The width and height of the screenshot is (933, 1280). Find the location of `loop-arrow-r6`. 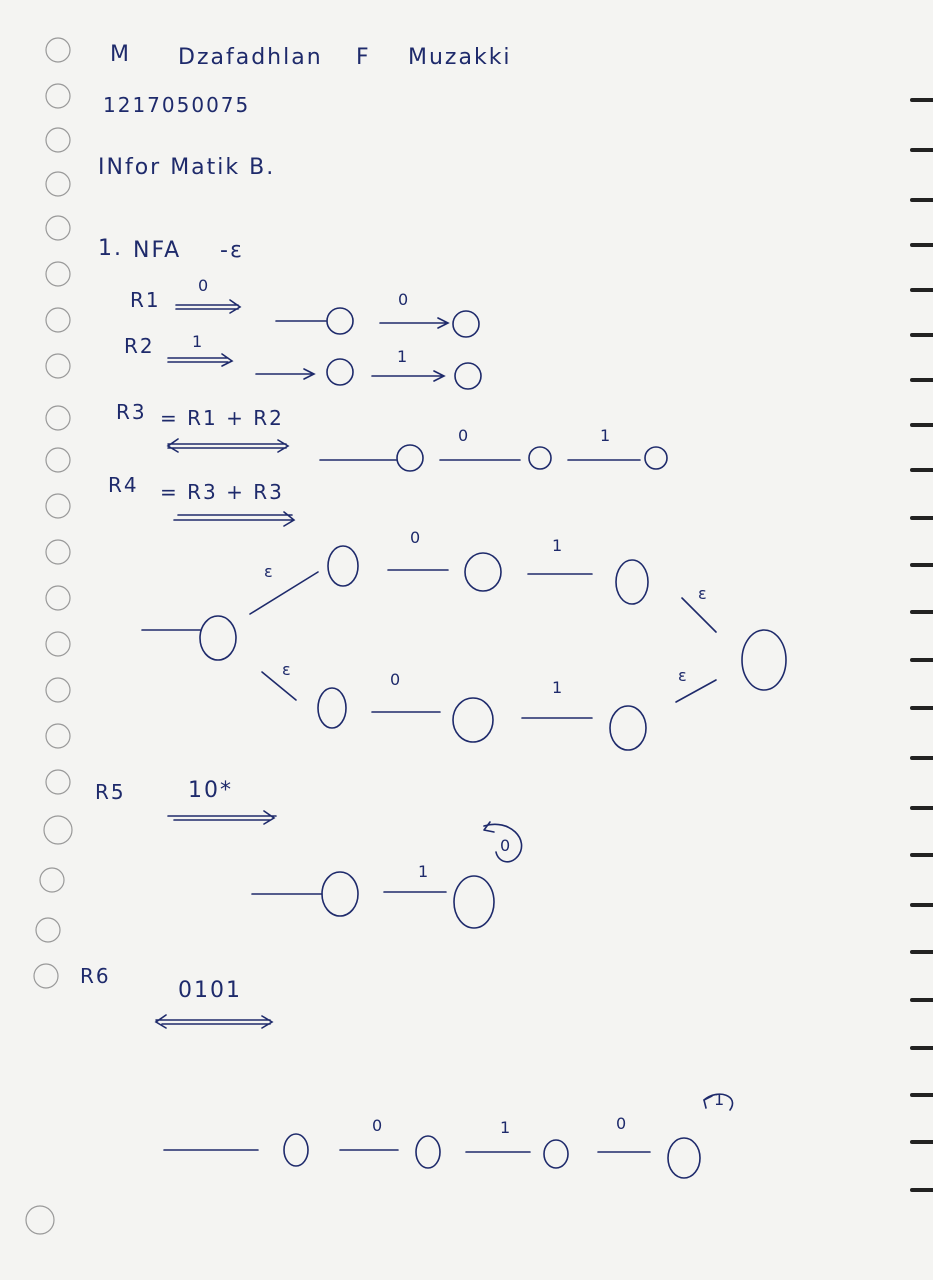

loop-arrow-r6 is located at coordinates (708, 1102).